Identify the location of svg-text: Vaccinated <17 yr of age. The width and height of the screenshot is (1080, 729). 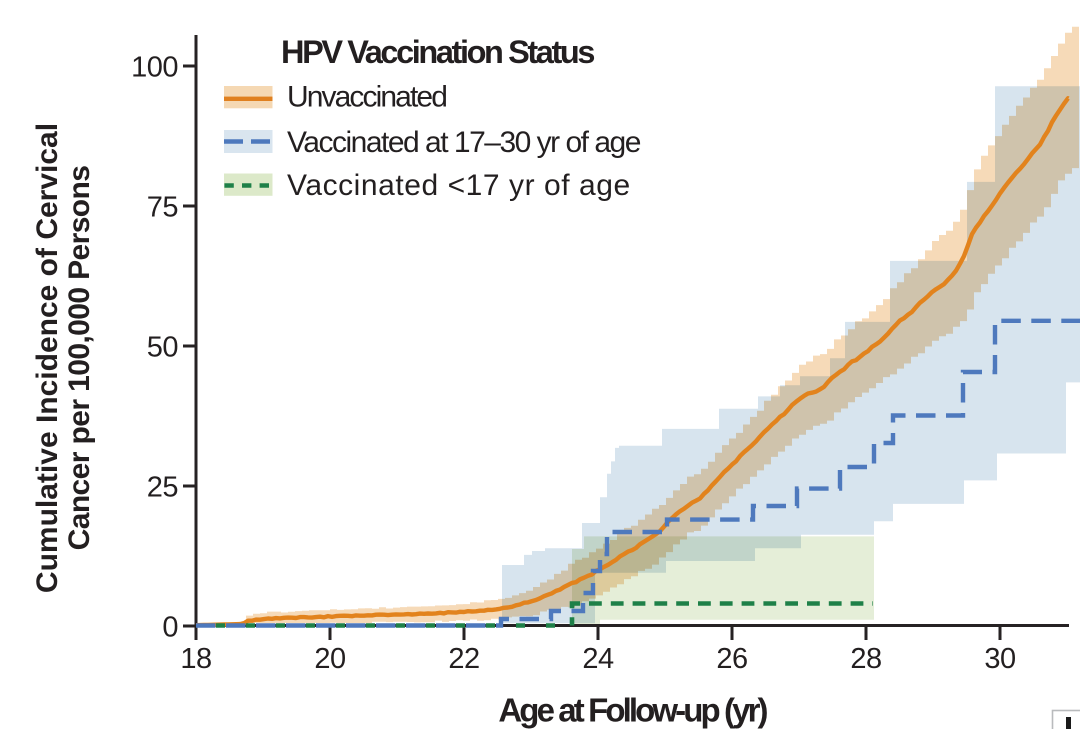
(459, 185).